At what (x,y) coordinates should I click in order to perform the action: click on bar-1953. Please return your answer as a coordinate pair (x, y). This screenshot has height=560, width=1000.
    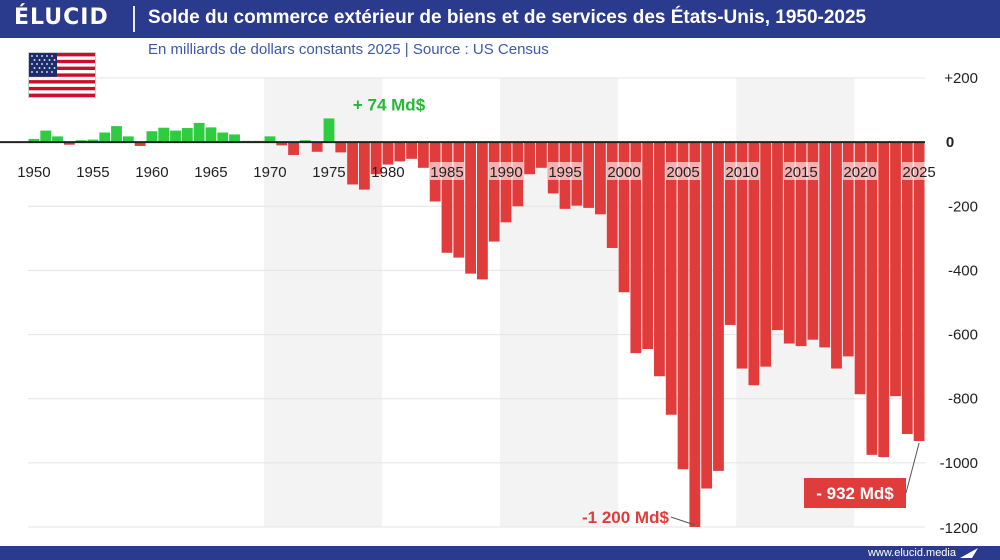
    Looking at the image, I should click on (69, 143).